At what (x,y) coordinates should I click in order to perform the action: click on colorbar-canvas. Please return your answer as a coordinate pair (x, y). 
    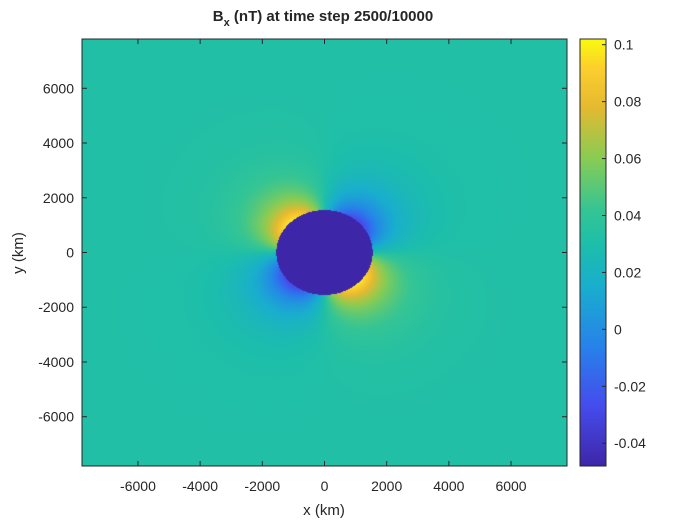
    Looking at the image, I should click on (593, 252).